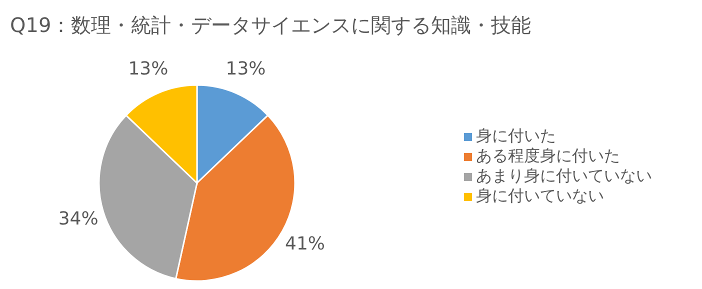 Image resolution: width=702 pixels, height=289 pixels. I want to click on data-label: 41%, so click(305, 243).